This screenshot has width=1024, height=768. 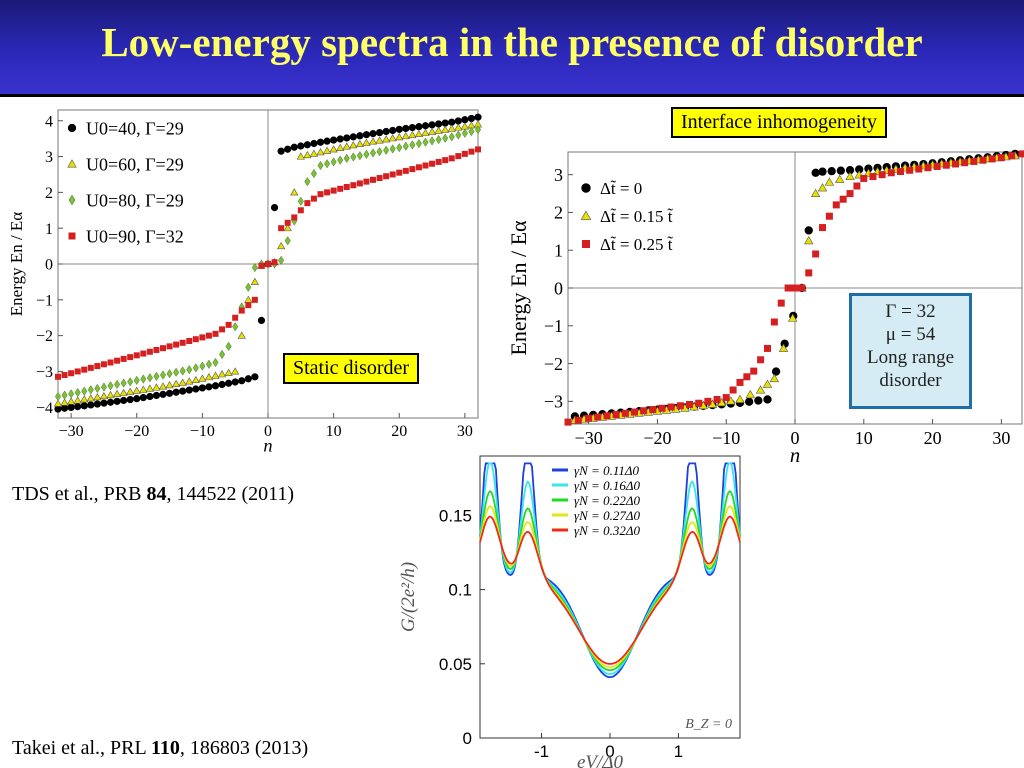 I want to click on y-tick-label: 2, so click(x=558, y=213).